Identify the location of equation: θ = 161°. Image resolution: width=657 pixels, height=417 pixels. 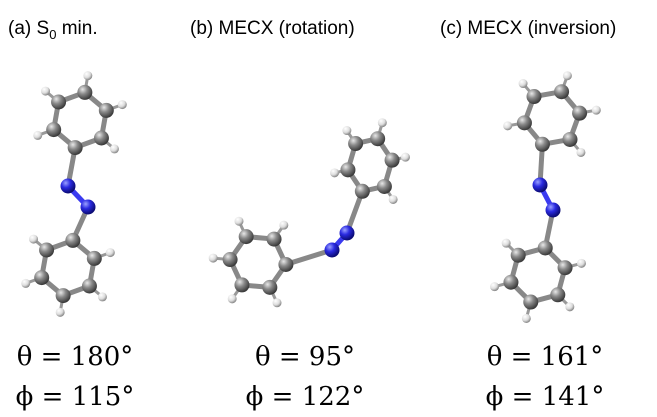
(545, 357).